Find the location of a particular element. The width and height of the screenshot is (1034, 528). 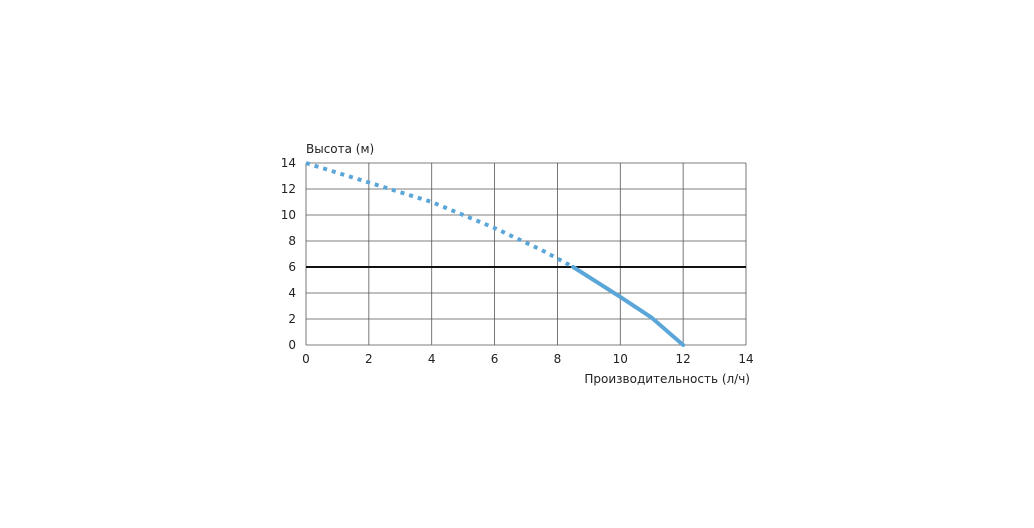

x-tick-label: 2 is located at coordinates (369, 359).